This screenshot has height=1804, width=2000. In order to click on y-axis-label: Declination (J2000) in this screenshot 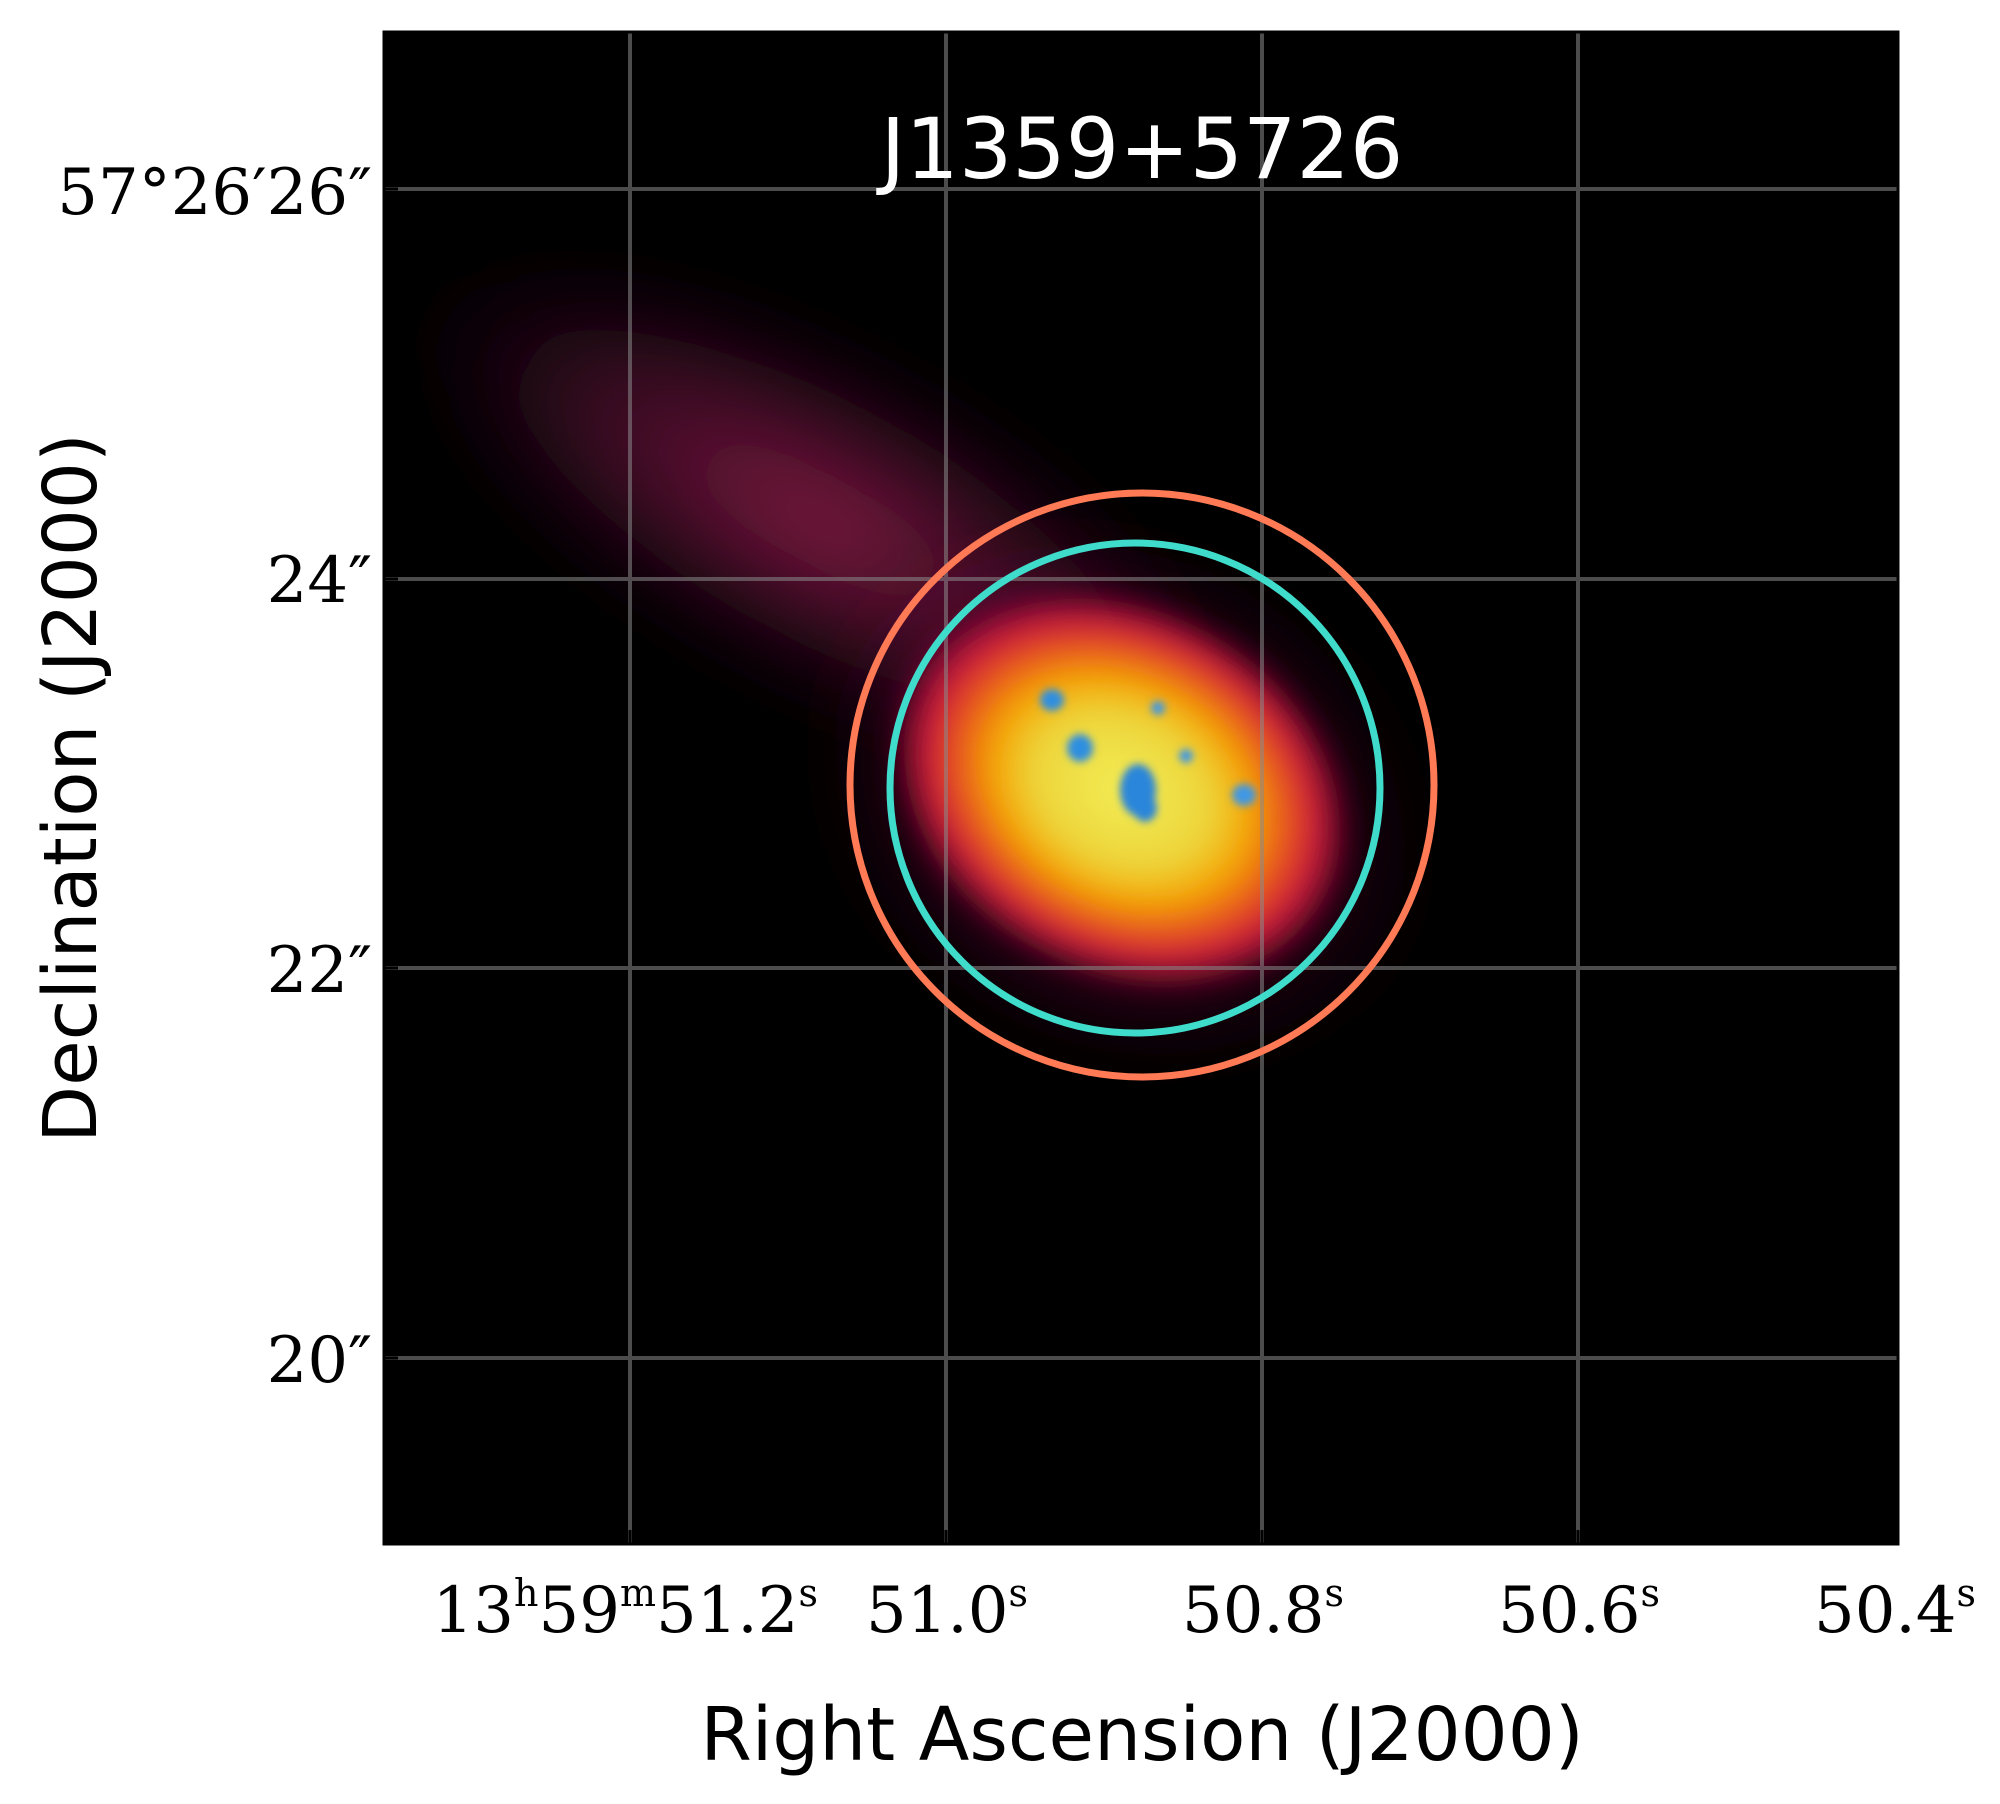, I will do `click(71, 788)`.